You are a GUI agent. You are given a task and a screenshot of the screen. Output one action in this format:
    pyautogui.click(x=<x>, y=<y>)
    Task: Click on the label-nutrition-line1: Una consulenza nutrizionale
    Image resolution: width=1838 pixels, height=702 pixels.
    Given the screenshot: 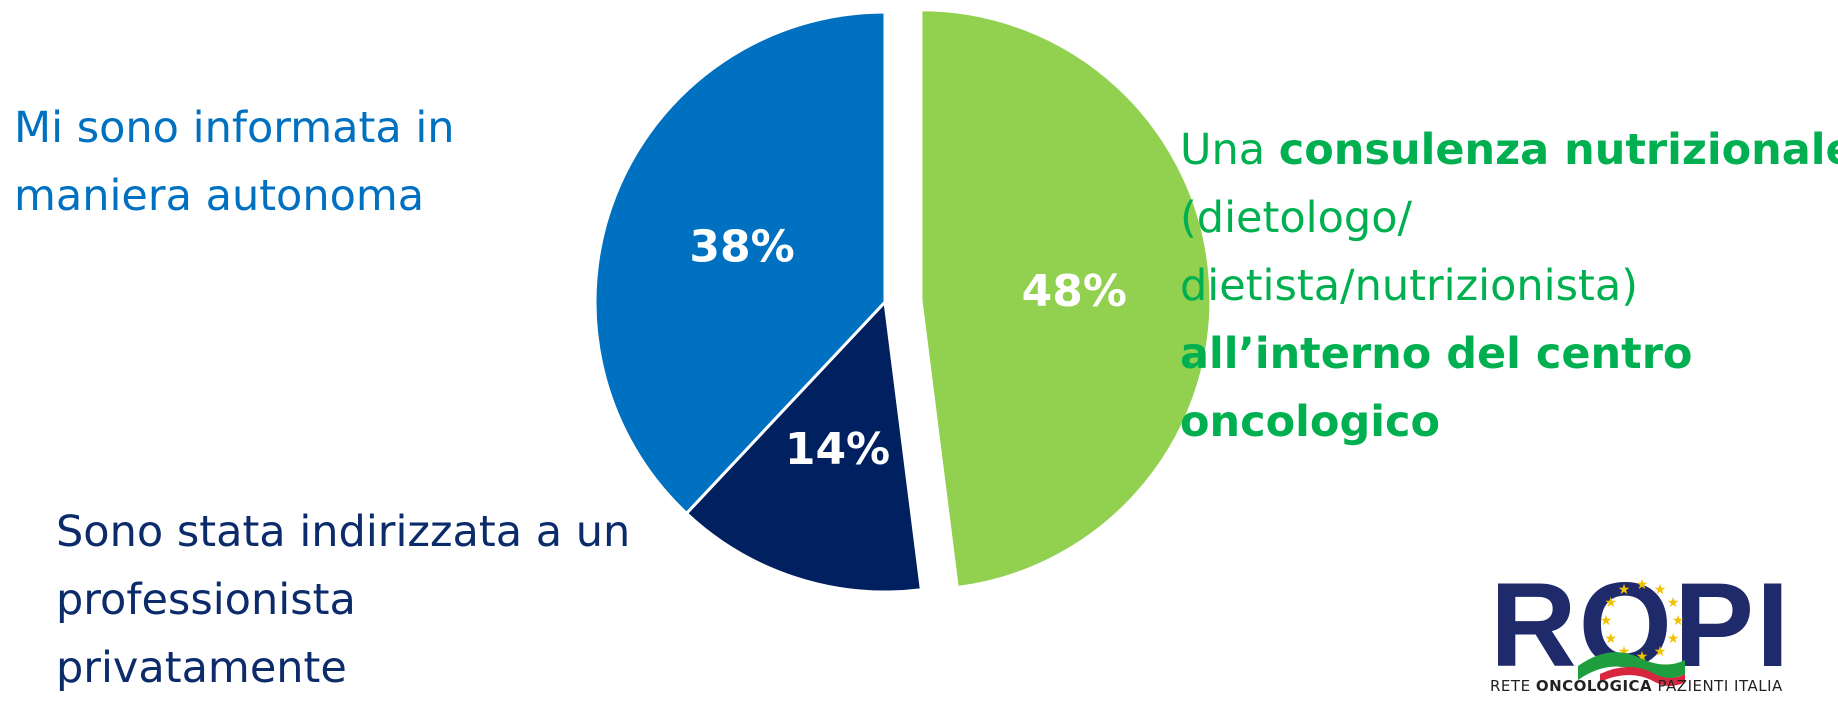 What is the action you would take?
    pyautogui.click(x=1509, y=150)
    